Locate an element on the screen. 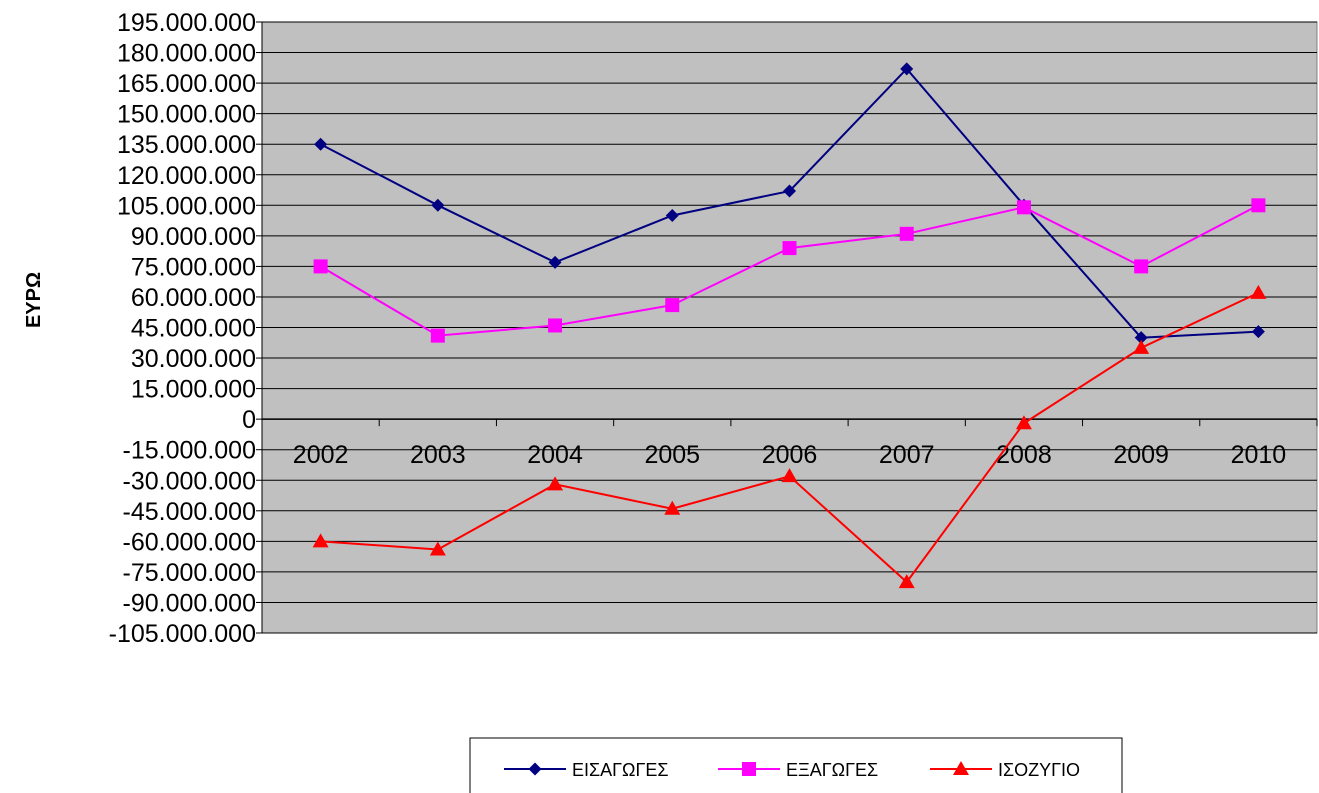 The image size is (1319, 793). y-tick-label: -105.000.000 is located at coordinates (182, 634).